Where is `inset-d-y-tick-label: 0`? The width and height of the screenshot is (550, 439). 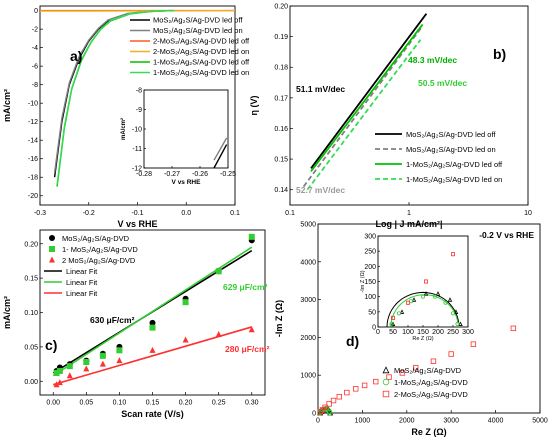
inset-d-y-tick-label: 0 is located at coordinates (374, 328).